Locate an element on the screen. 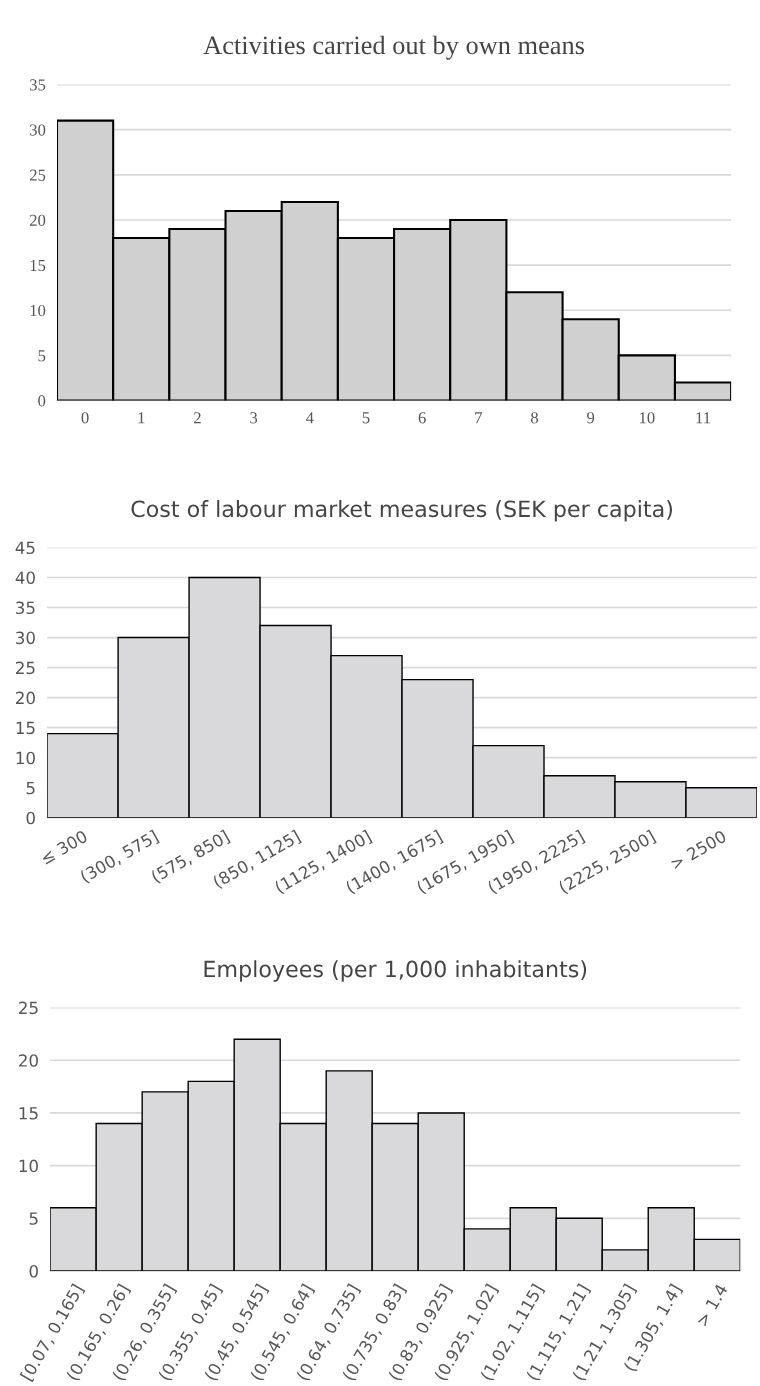 The height and width of the screenshot is (1386, 760). x-tick-label: 0 is located at coordinates (85, 418).